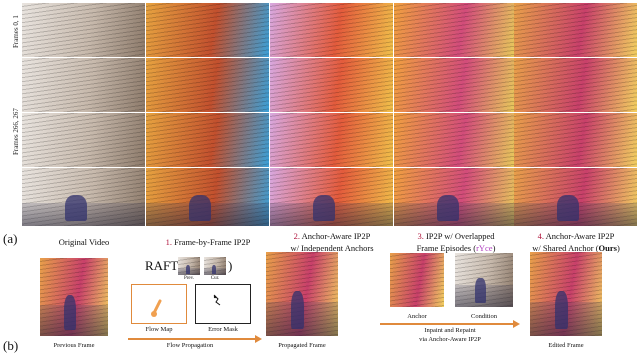 The width and height of the screenshot is (637, 356). Describe the element at coordinates (215, 278) in the screenshot. I see `raft-cur-label: Cur.` at that location.